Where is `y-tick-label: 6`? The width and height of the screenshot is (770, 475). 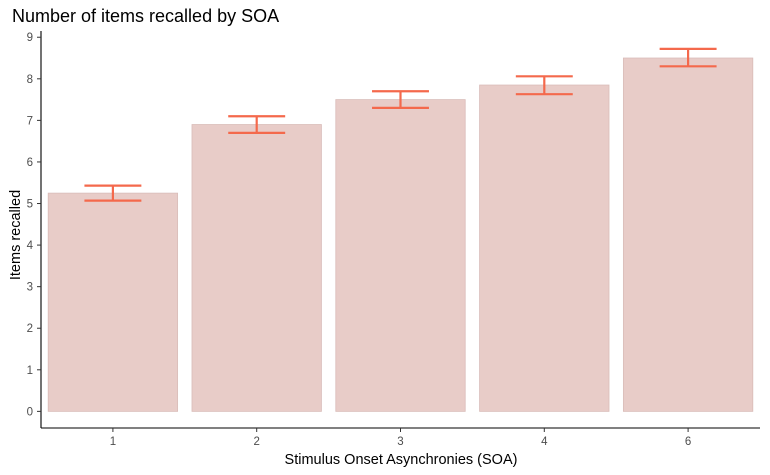
y-tick-label: 6 is located at coordinates (30, 163).